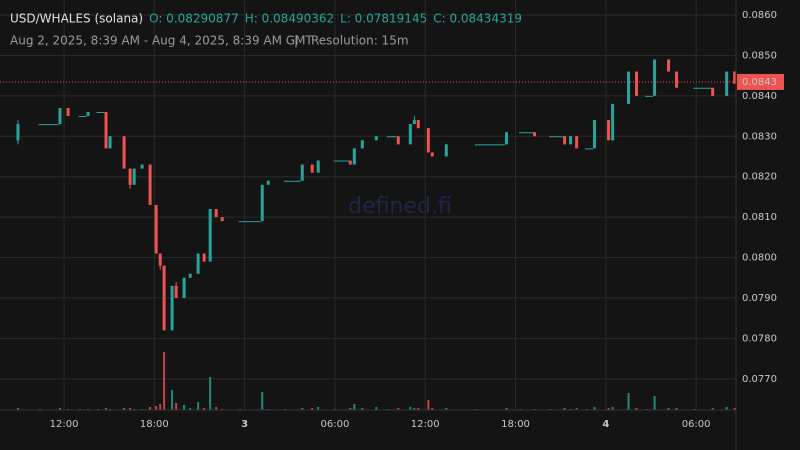 The height and width of the screenshot is (450, 800). I want to click on y-tick-label: 0.0810, so click(759, 217).